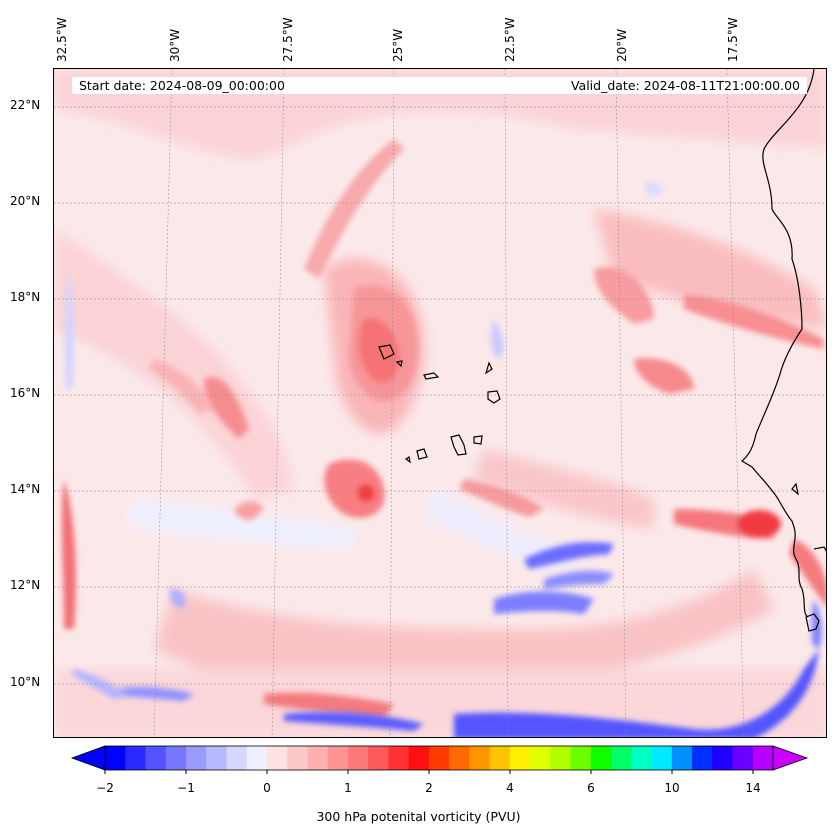 Image resolution: width=837 pixels, height=836 pixels. I want to click on latitude-label: 16°N, so click(25, 393).